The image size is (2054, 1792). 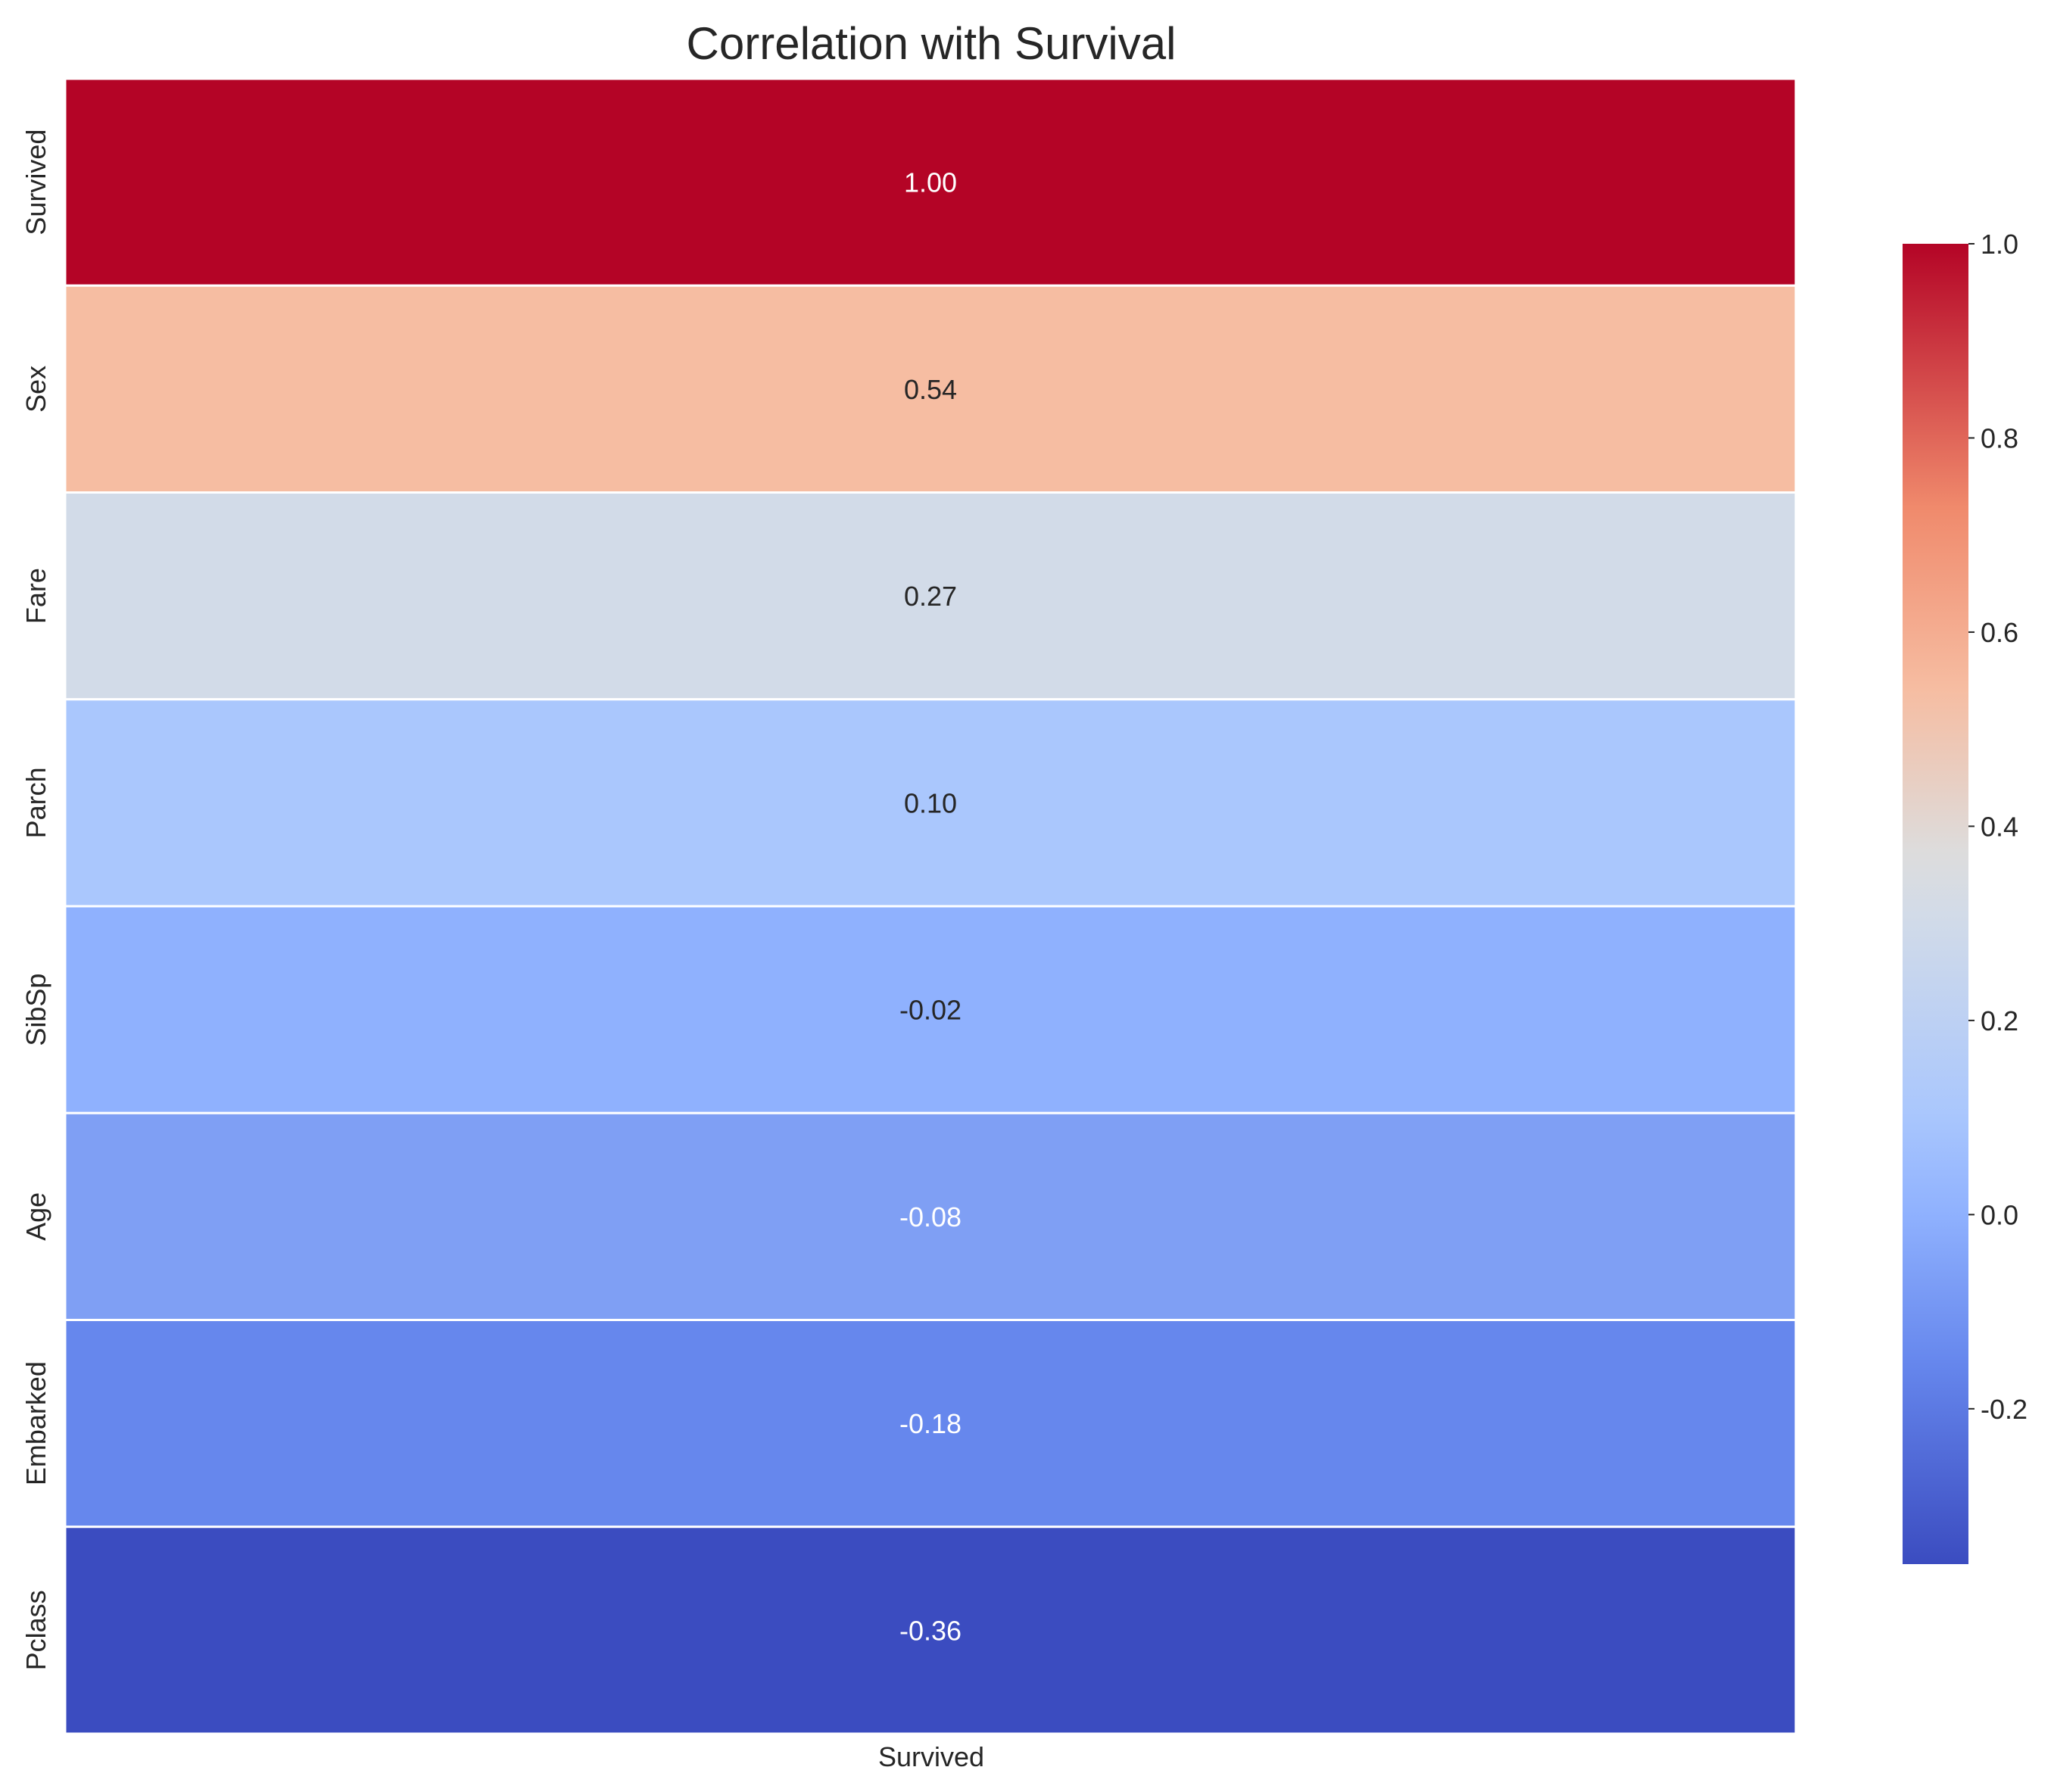 What do you see at coordinates (35, 1216) in the screenshot?
I see `row-label-age: Age` at bounding box center [35, 1216].